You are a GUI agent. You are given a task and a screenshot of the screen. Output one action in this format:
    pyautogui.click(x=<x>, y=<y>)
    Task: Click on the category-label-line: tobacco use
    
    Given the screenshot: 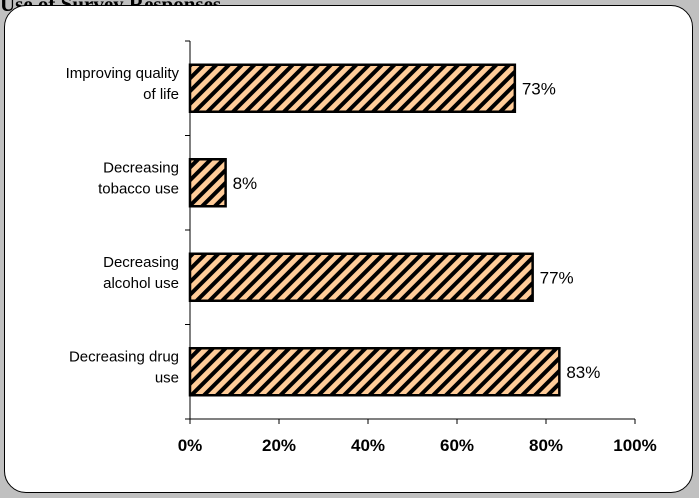 What is the action you would take?
    pyautogui.click(x=138, y=188)
    